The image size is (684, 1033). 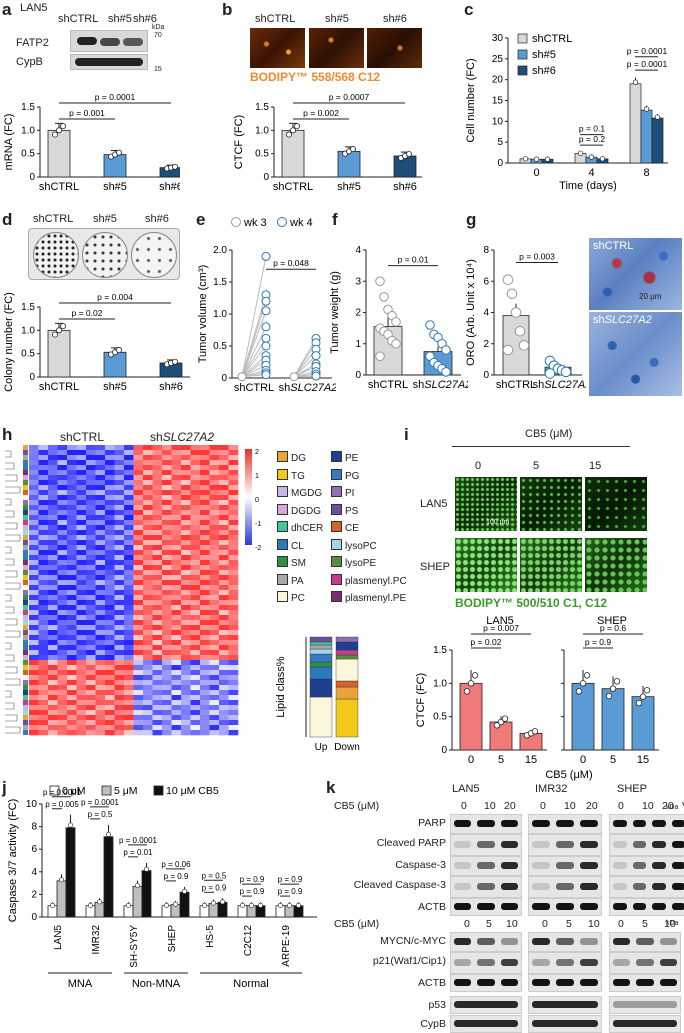 What do you see at coordinates (80, 984) in the screenshot?
I see `group-label: MNA` at bounding box center [80, 984].